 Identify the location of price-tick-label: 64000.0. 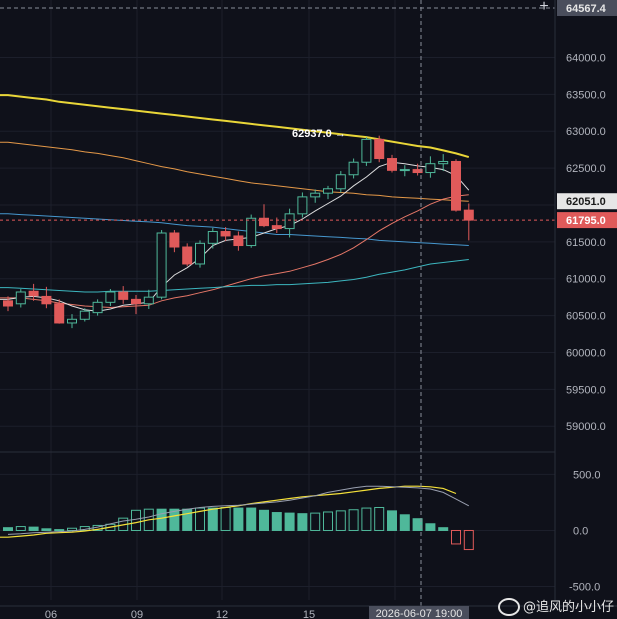
(586, 59).